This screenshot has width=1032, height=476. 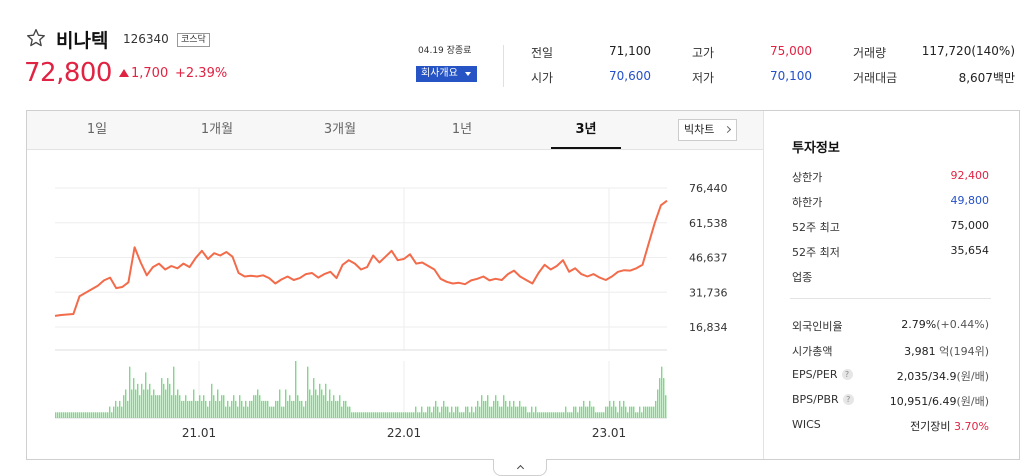 What do you see at coordinates (462, 129) in the screenshot?
I see `tab-1y: 1년` at bounding box center [462, 129].